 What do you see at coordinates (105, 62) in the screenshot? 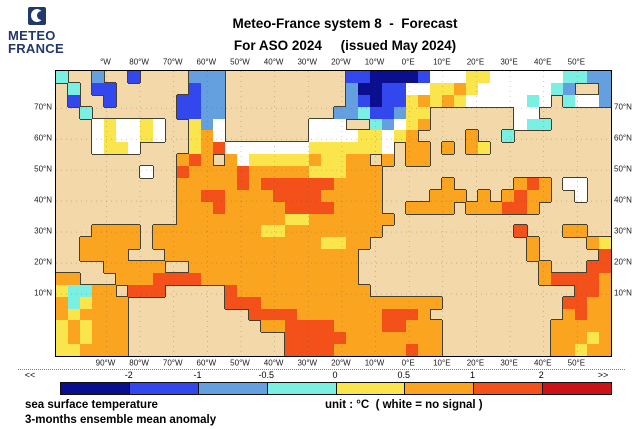
I see `lon-label-top: °W` at bounding box center [105, 62].